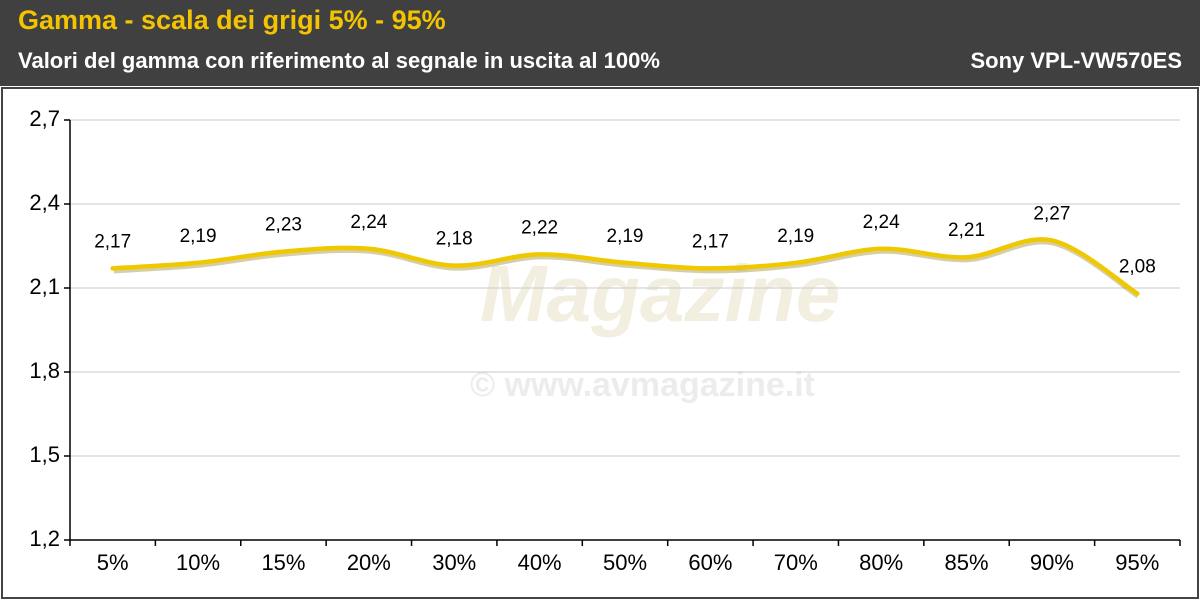 The height and width of the screenshot is (605, 1200). What do you see at coordinates (44, 286) in the screenshot?
I see `y-tick-label: 2,1` at bounding box center [44, 286].